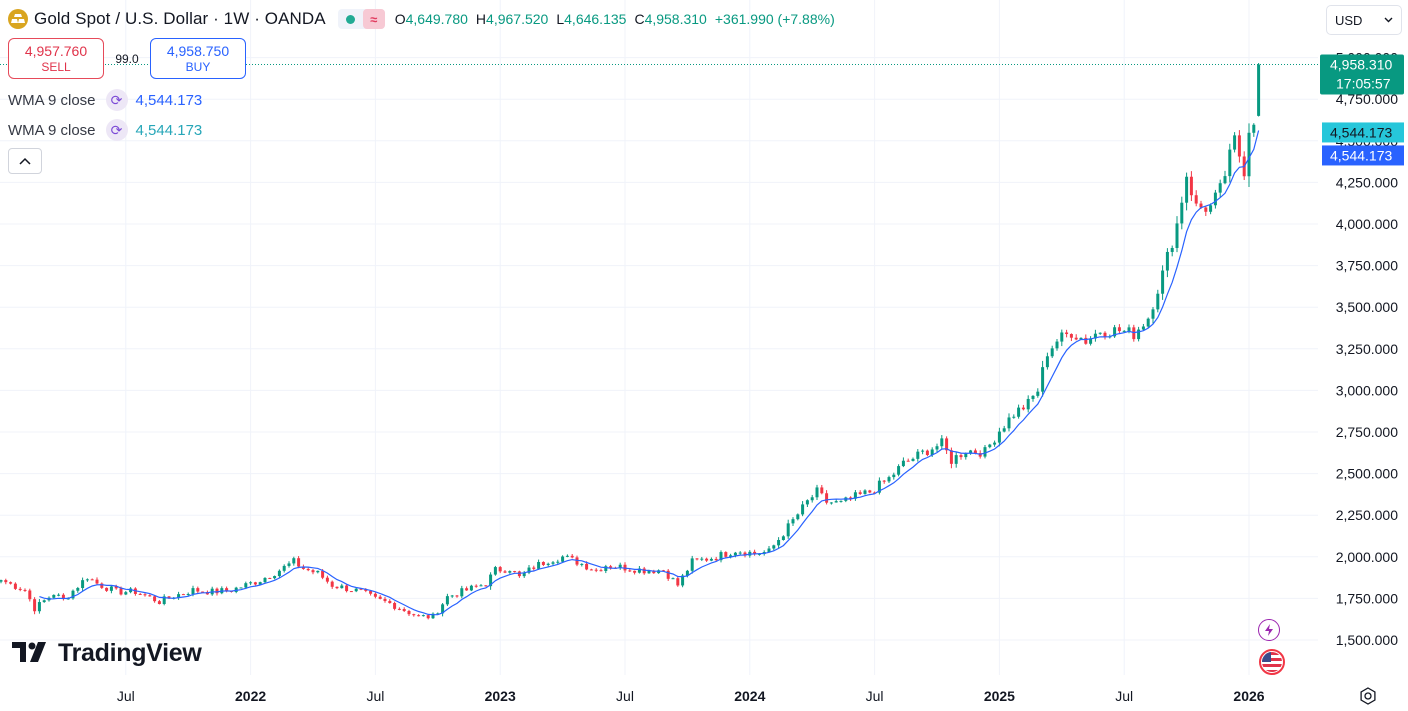 The width and height of the screenshot is (1408, 711). What do you see at coordinates (18, 19) in the screenshot?
I see `gold-bars-icon` at bounding box center [18, 19].